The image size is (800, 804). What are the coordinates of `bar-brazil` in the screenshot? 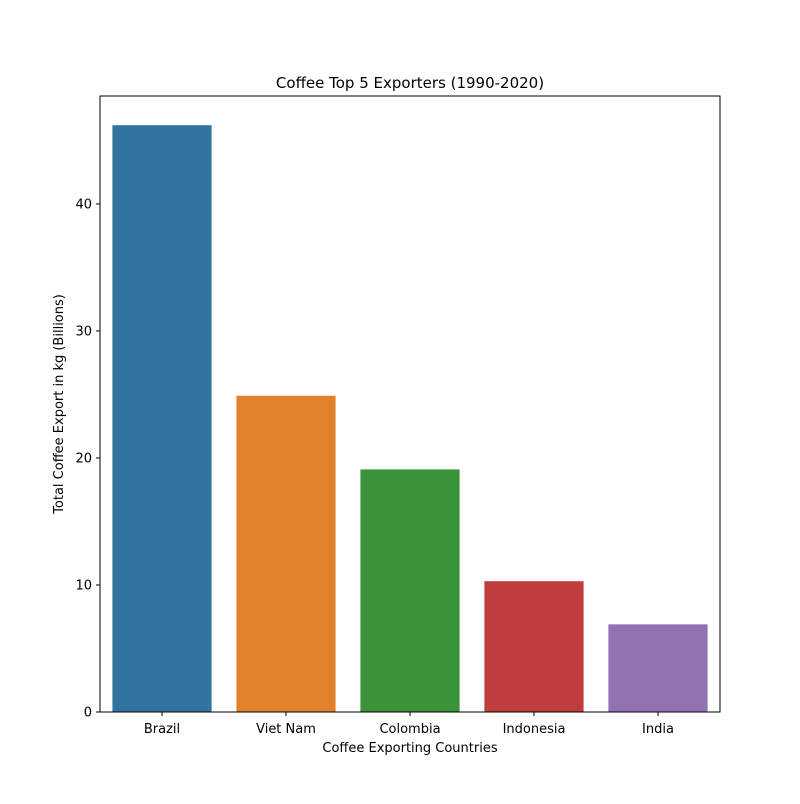 It's located at (162, 418).